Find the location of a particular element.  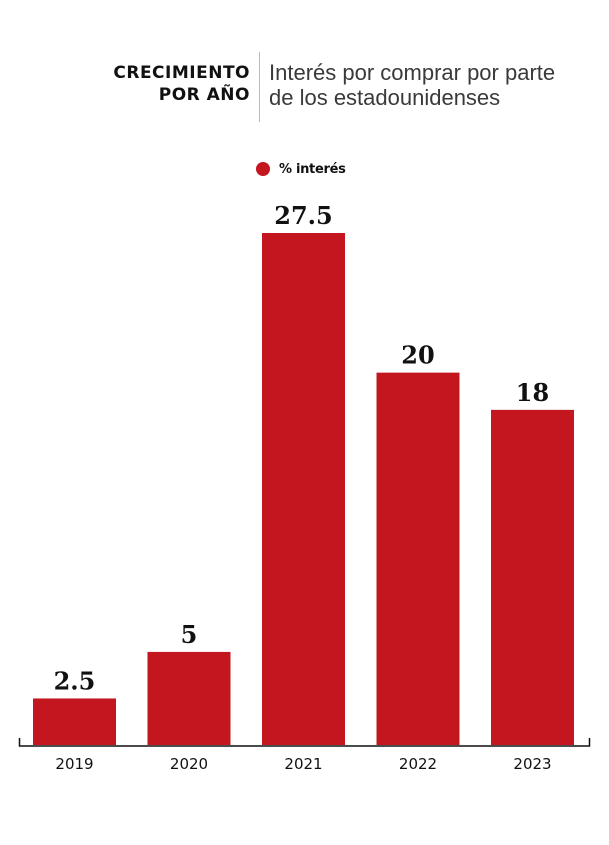

data-label-2021: 27.5 is located at coordinates (303, 215).